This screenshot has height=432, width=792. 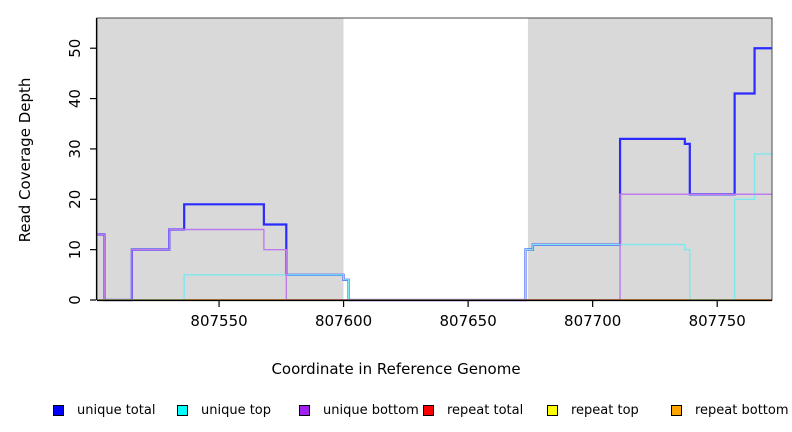 What do you see at coordinates (742, 410) in the screenshot?
I see `legend-label: repeat bottom` at bounding box center [742, 410].